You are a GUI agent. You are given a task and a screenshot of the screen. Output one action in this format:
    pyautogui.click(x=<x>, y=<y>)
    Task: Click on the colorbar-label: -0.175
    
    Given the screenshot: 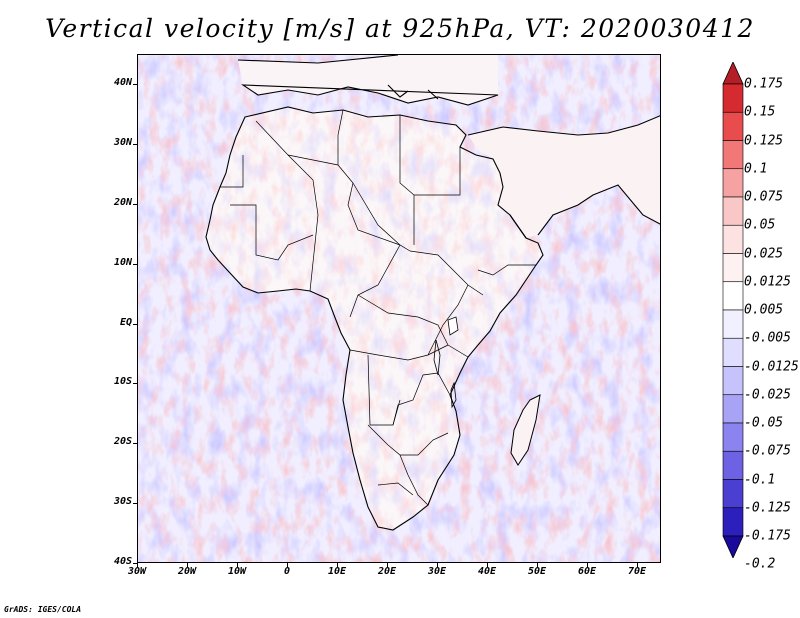 What is the action you would take?
    pyautogui.click(x=767, y=536)
    